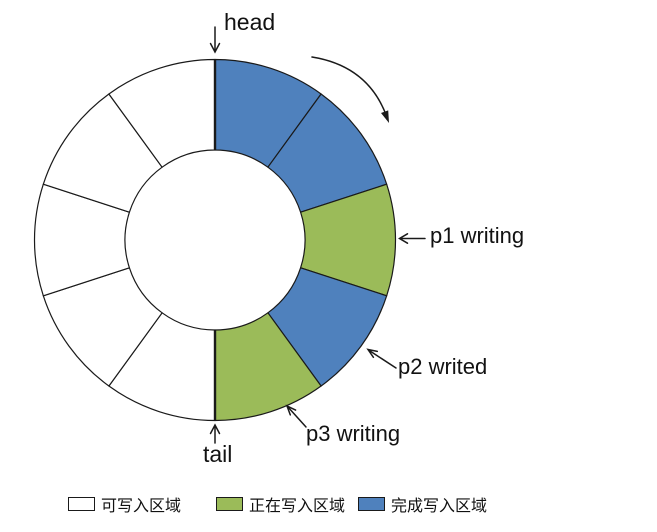  What do you see at coordinates (297, 506) in the screenshot?
I see `legend-label-writing-area: 正在写入区域` at bounding box center [297, 506].